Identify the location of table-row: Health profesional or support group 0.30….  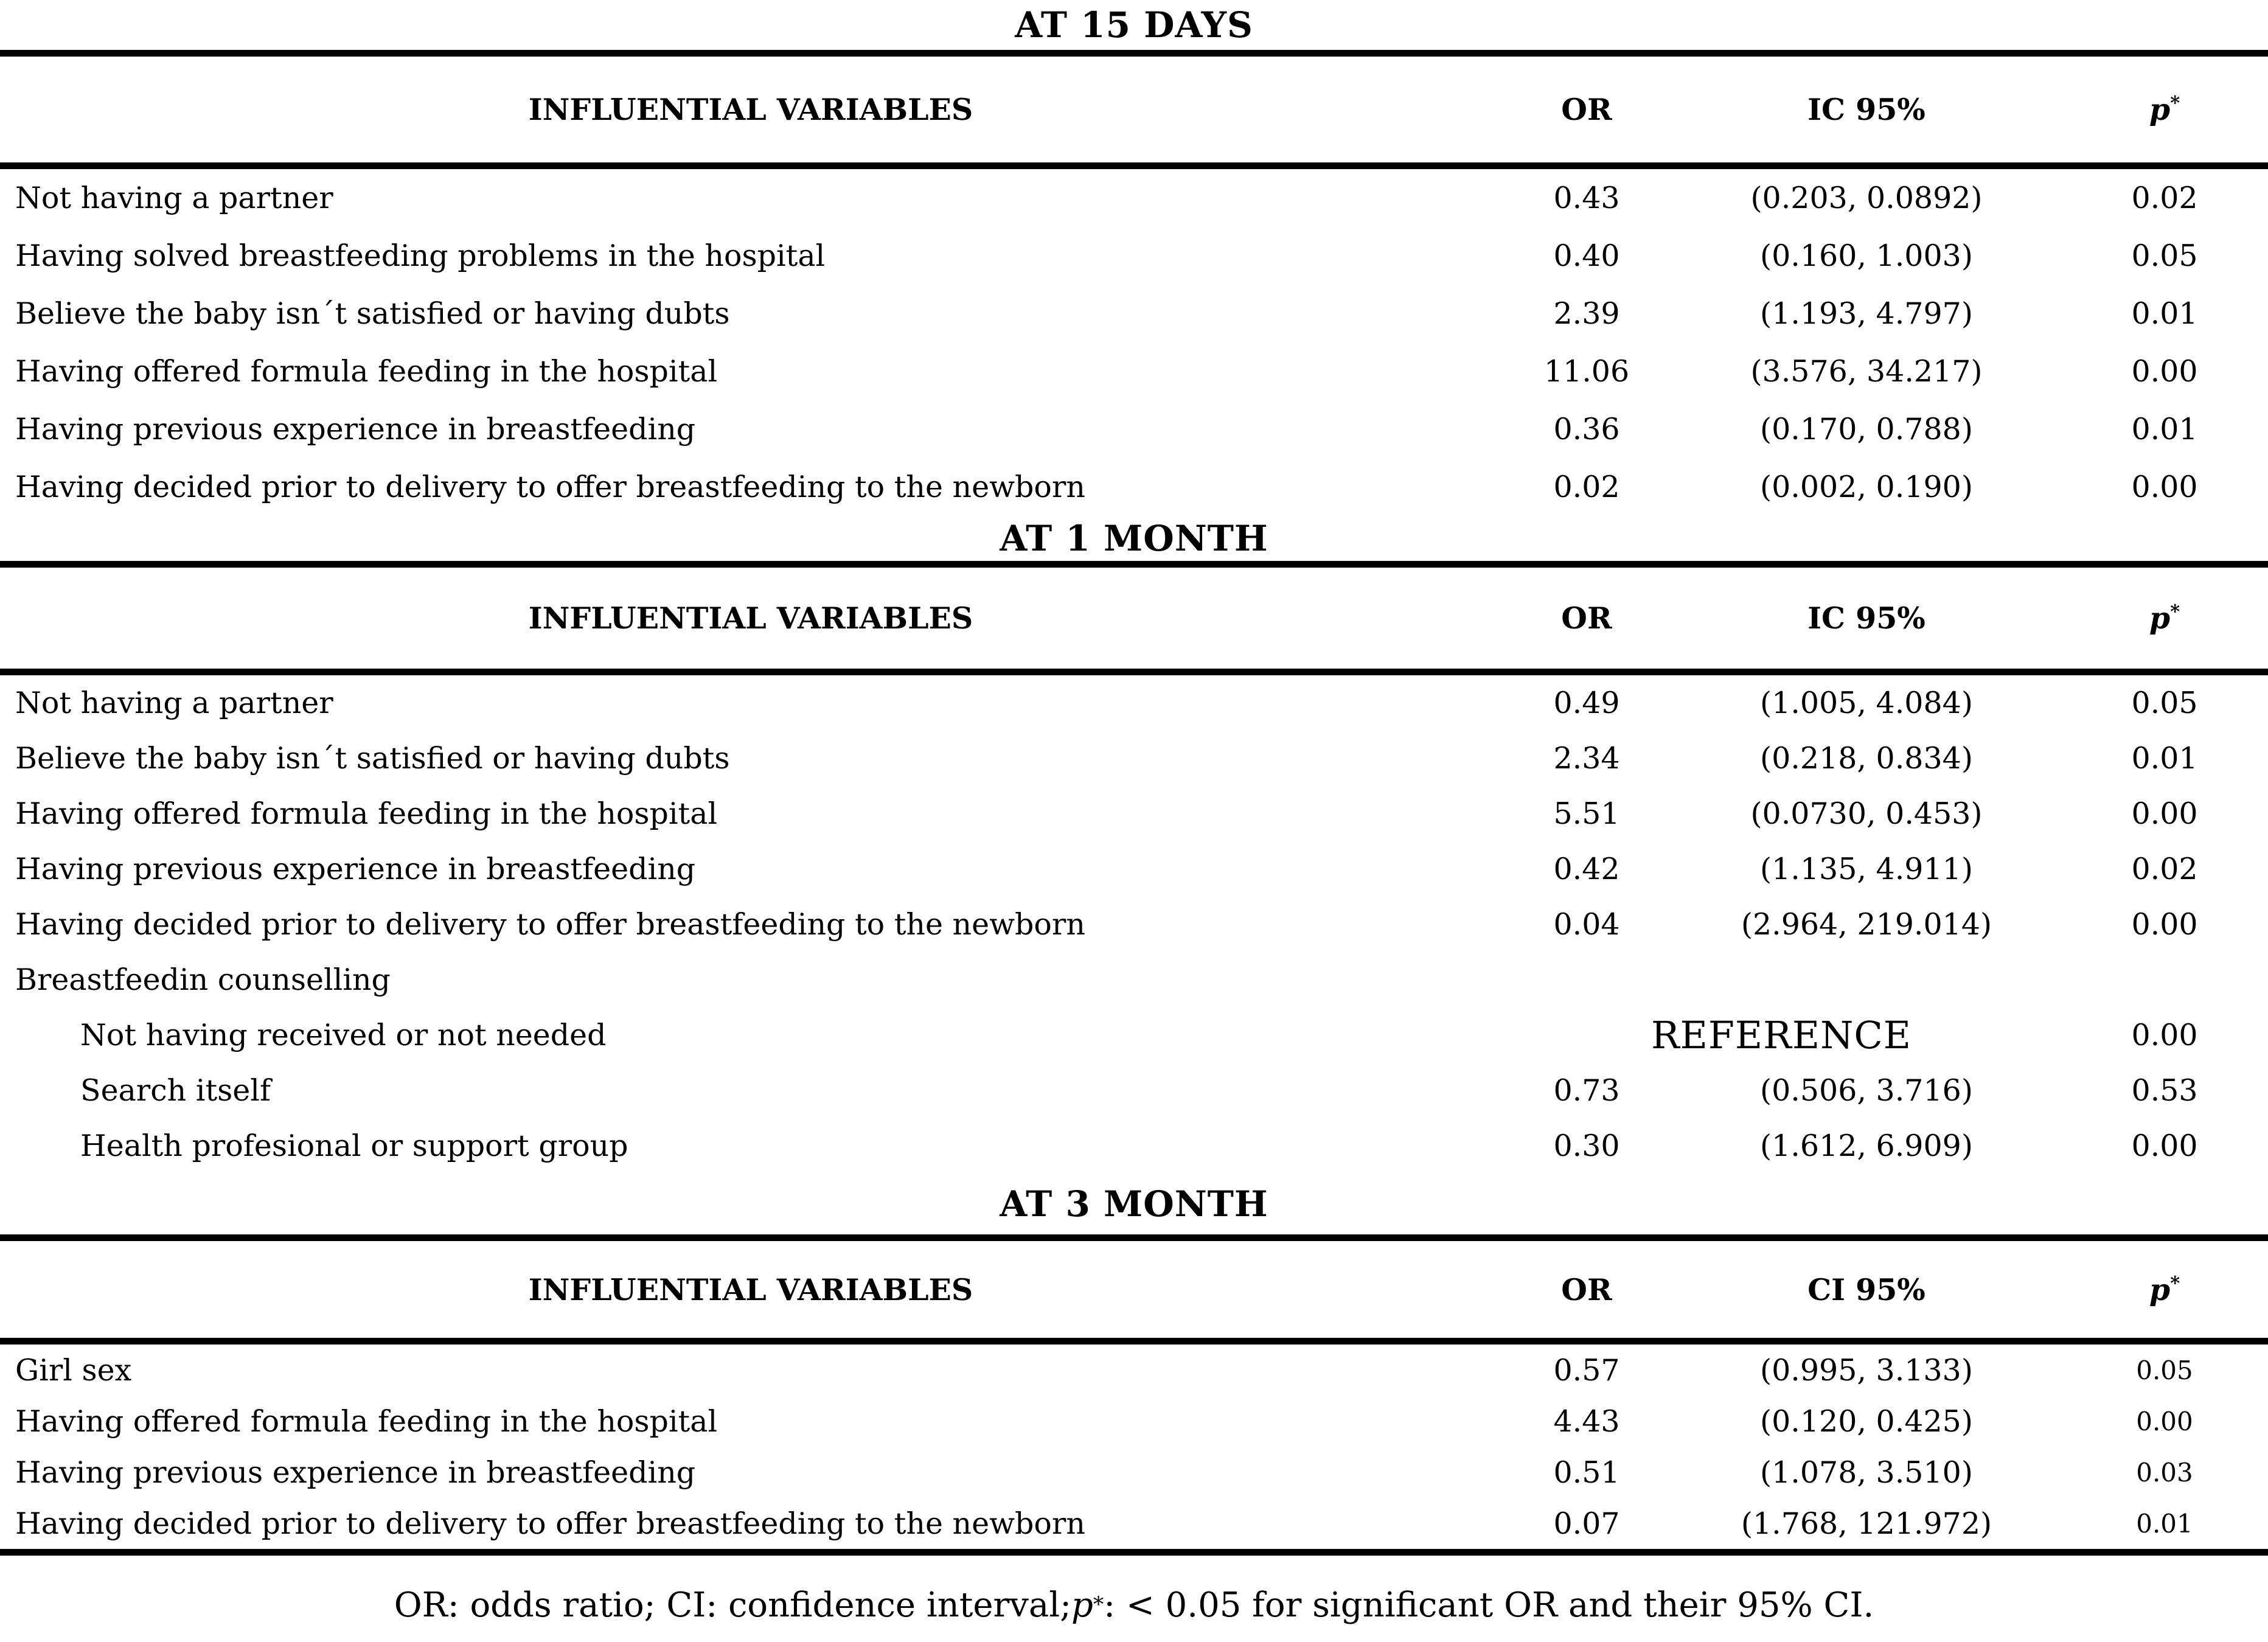
(1134, 1146).